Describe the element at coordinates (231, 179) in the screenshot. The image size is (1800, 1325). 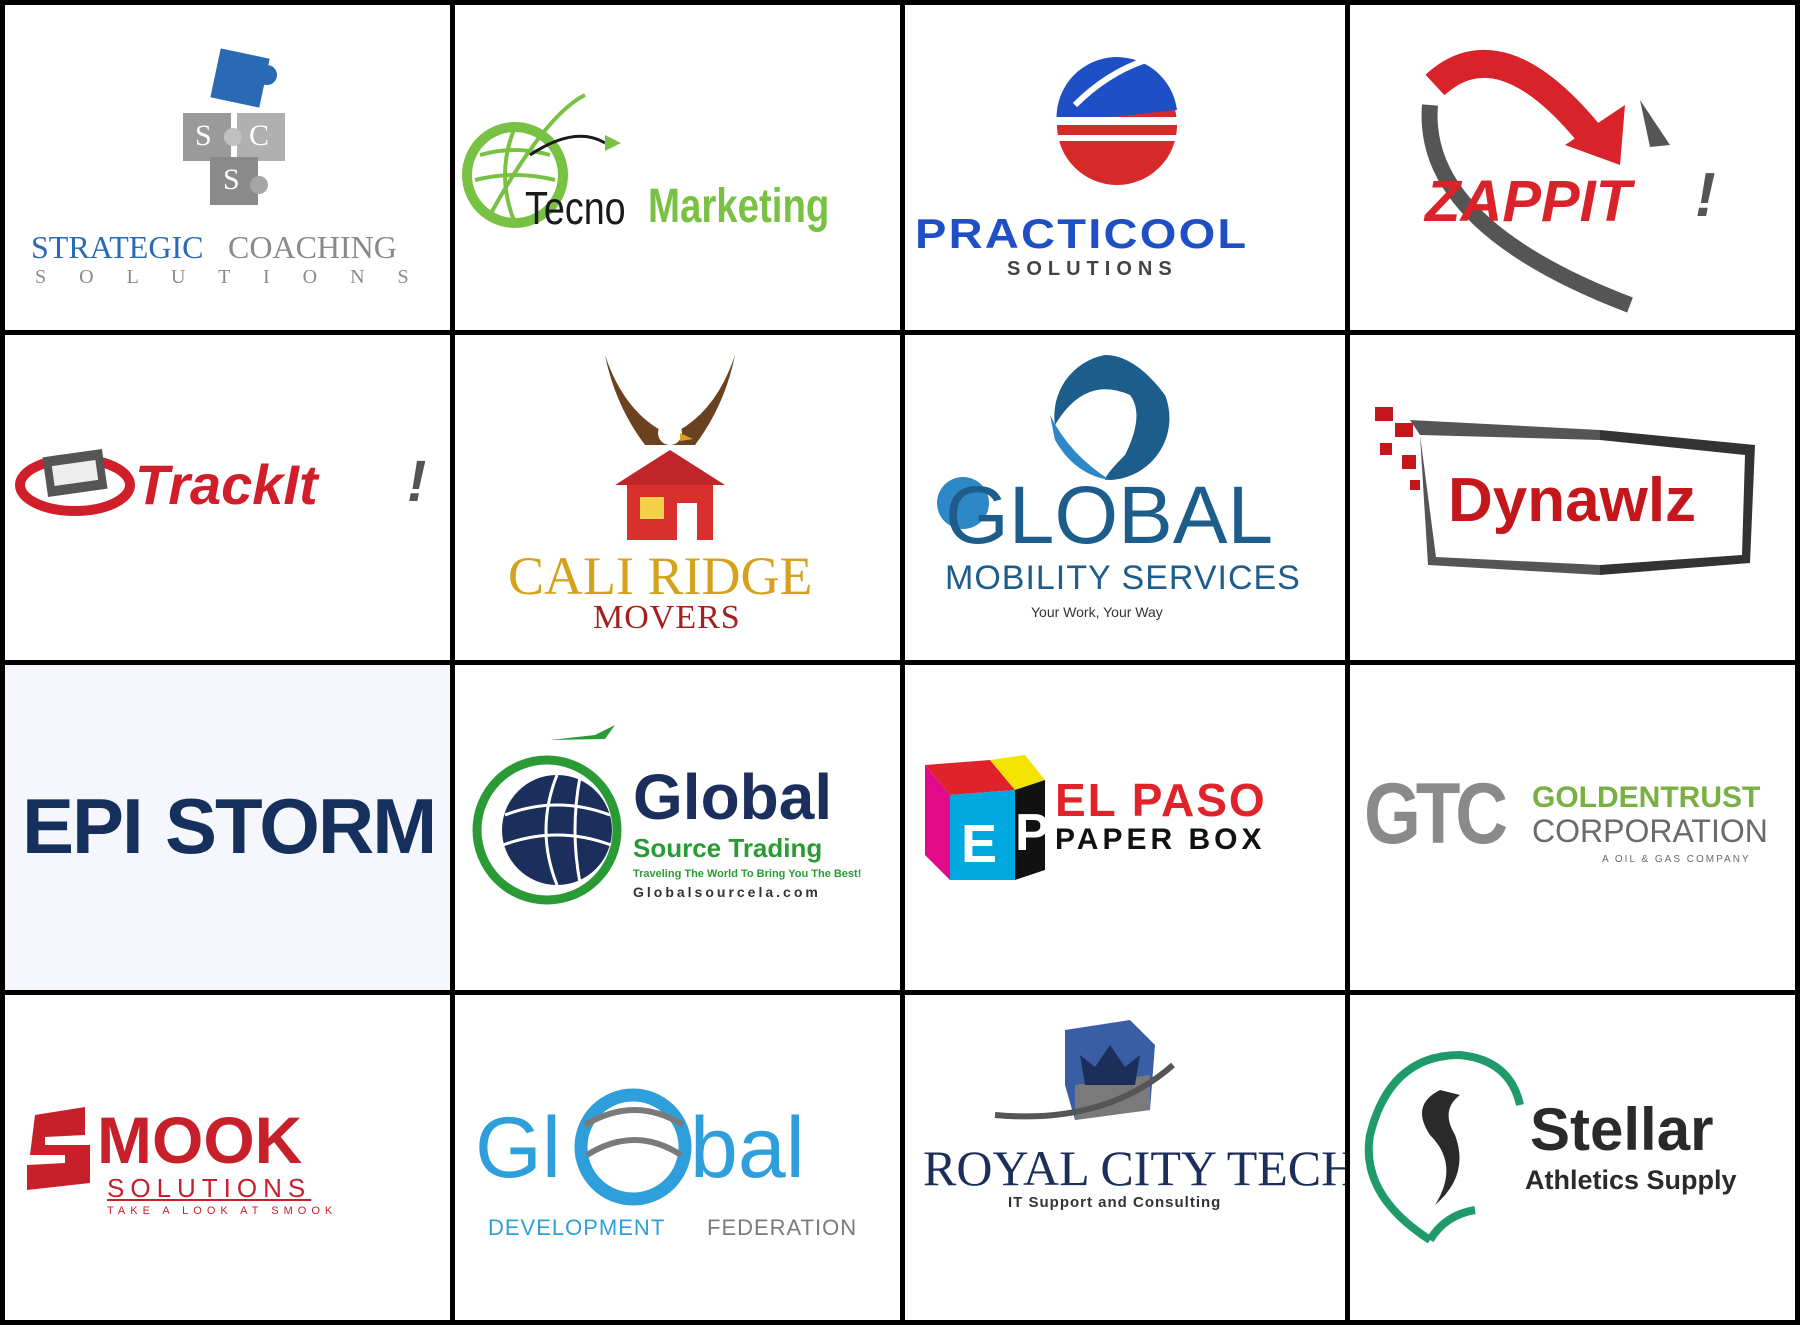
I see `monogram-s2: S` at that location.